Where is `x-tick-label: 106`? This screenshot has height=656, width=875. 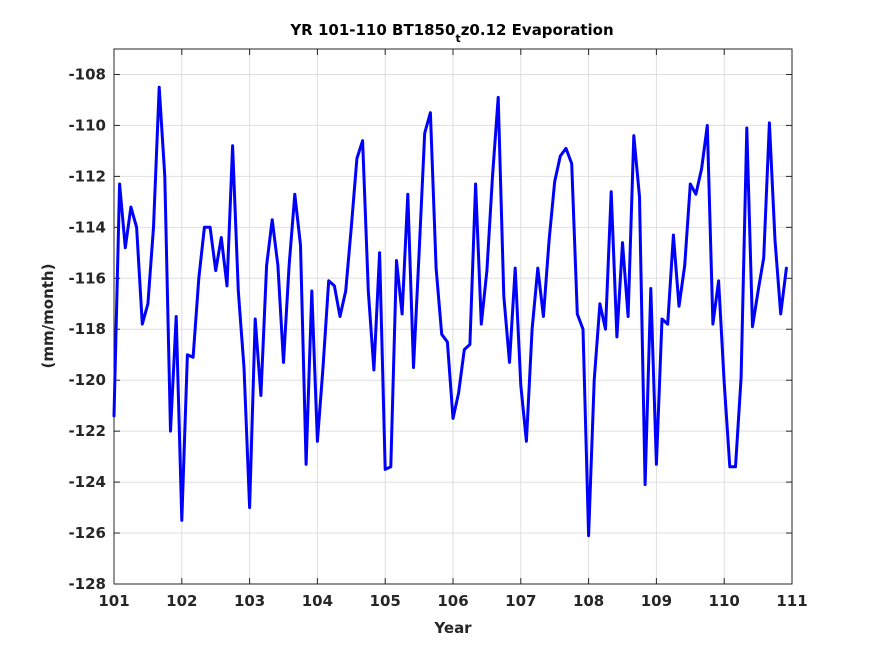
x-tick-label: 106 is located at coordinates (452, 601).